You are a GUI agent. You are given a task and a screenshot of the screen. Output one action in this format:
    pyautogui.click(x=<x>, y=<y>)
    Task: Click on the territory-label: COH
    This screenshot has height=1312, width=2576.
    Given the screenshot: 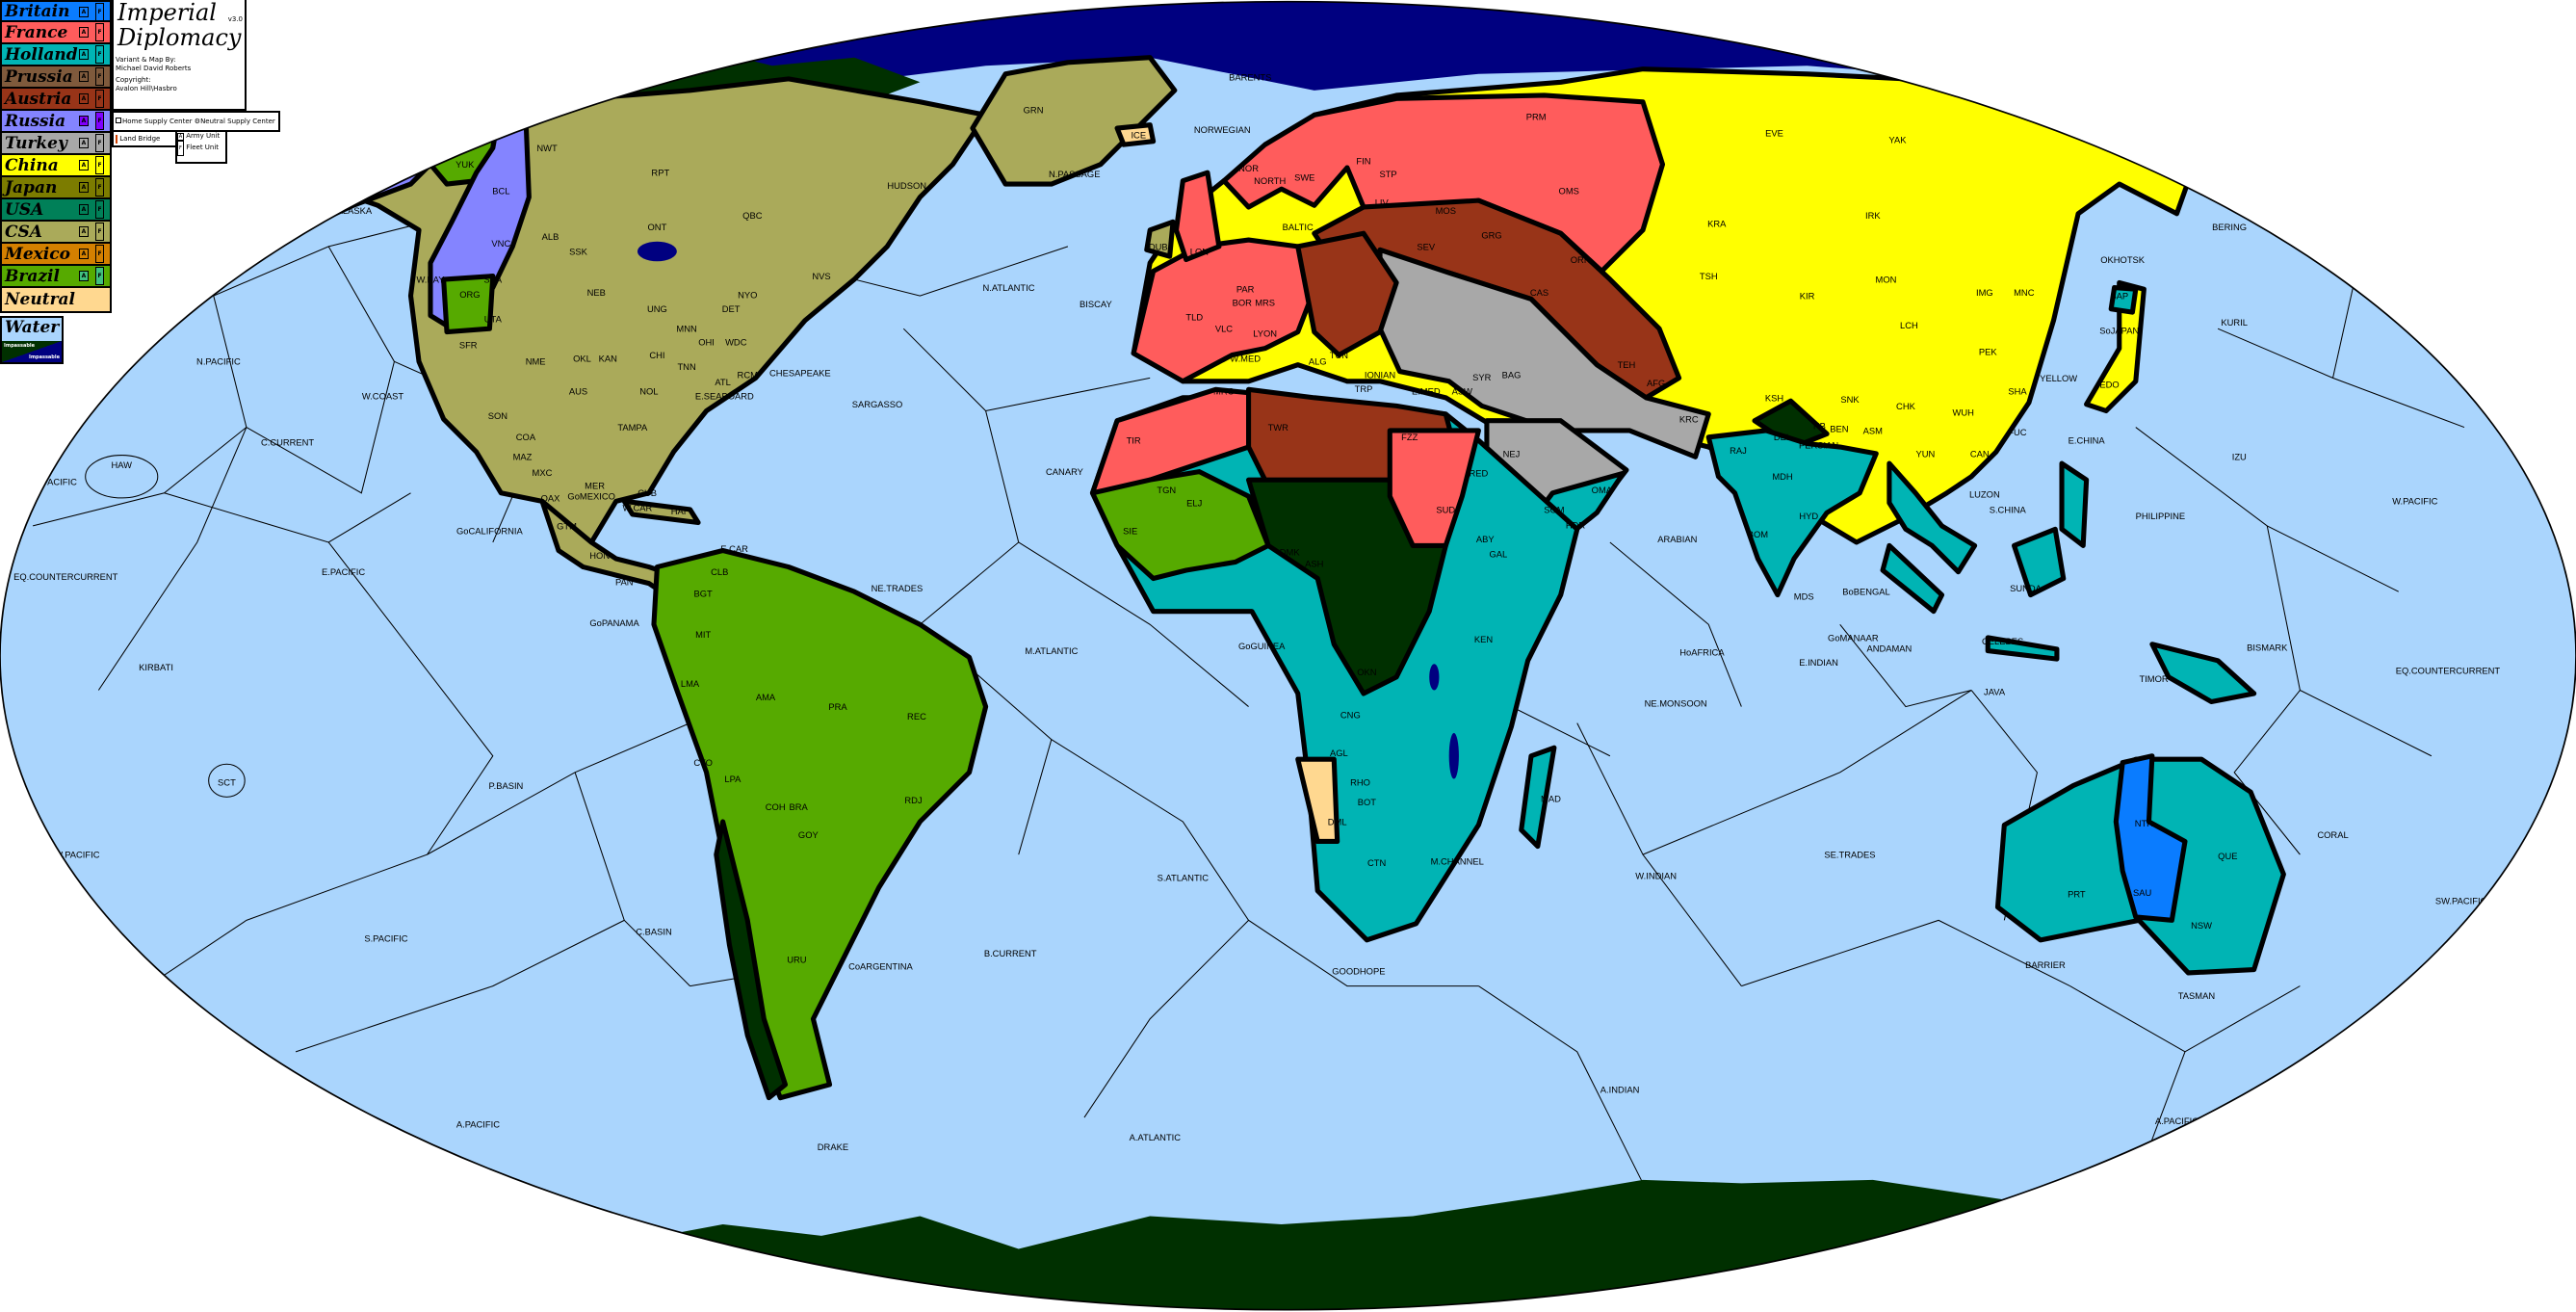 What is the action you would take?
    pyautogui.click(x=776, y=807)
    